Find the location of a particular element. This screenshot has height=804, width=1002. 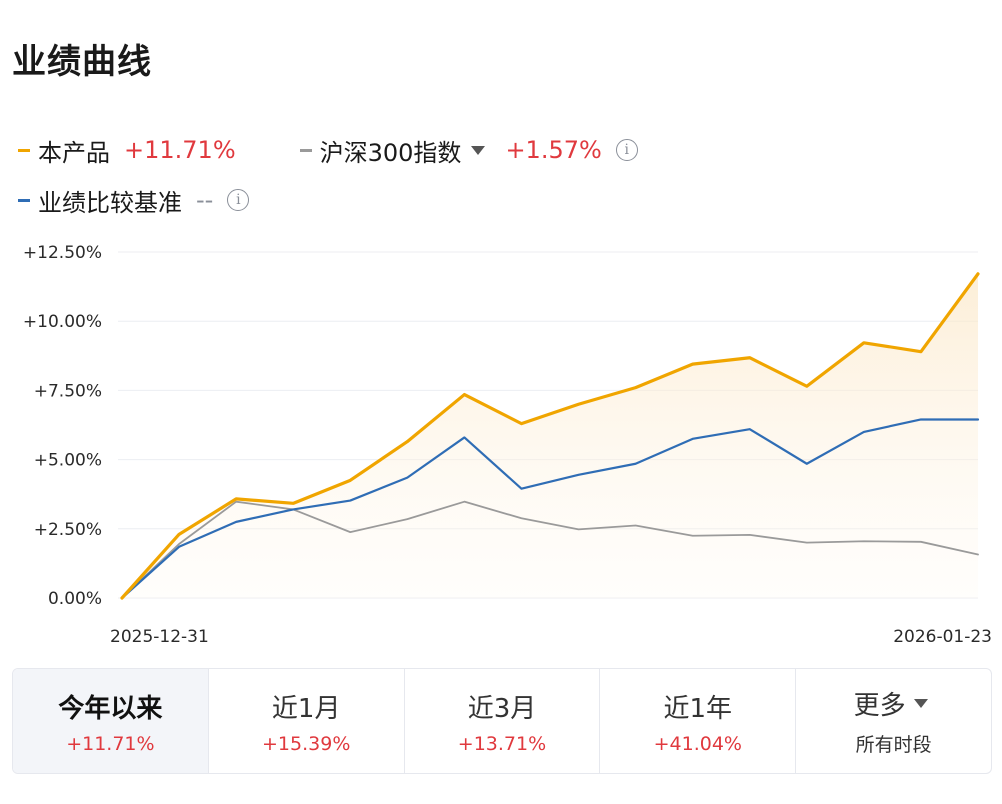

benchmark-legend-swatch is located at coordinates (24, 200).